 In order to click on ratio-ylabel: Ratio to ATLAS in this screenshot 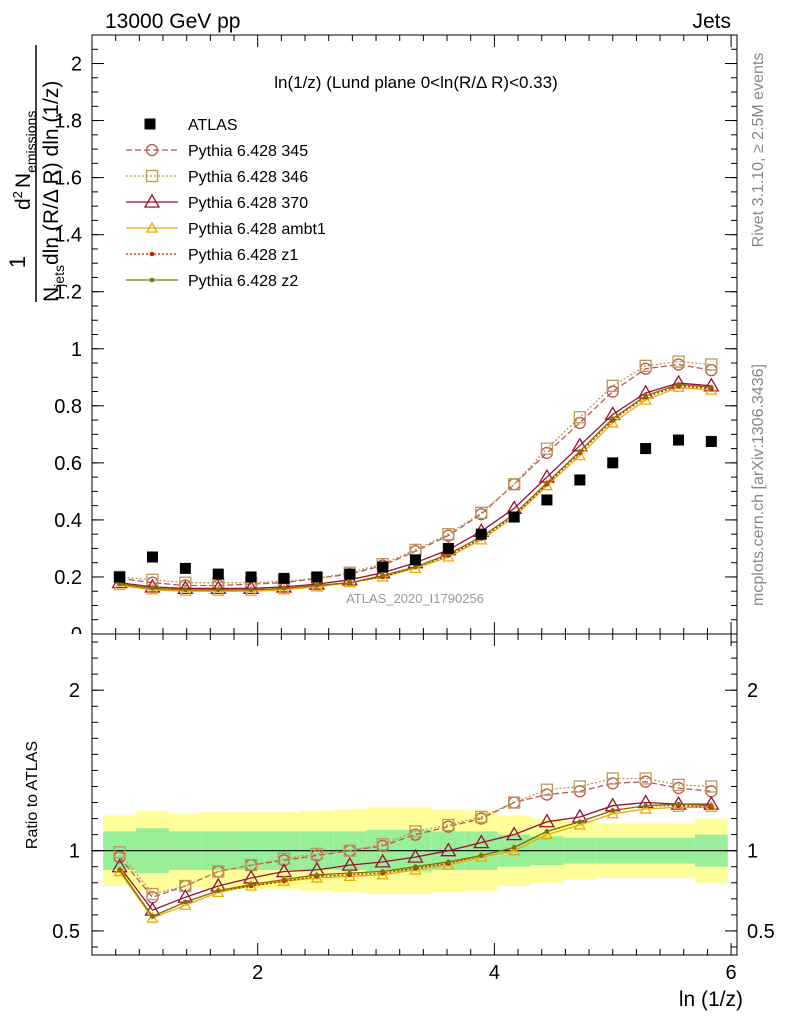, I will do `click(32, 795)`.